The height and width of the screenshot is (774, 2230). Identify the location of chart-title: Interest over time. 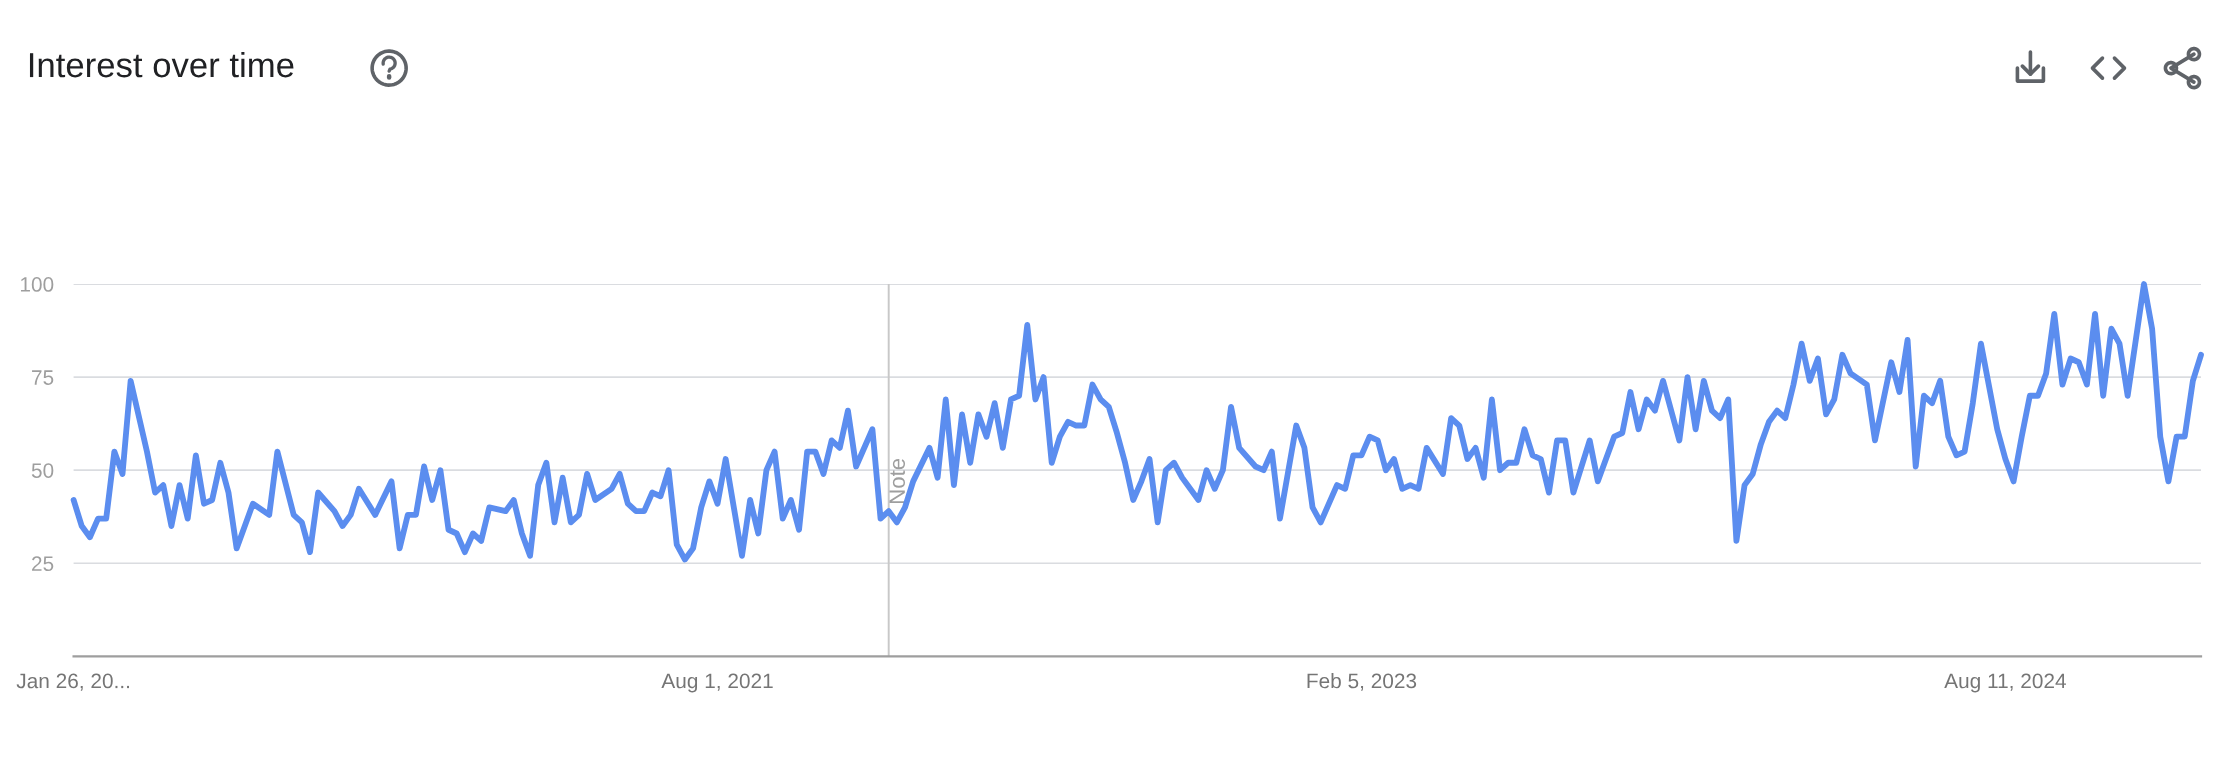
(161, 64).